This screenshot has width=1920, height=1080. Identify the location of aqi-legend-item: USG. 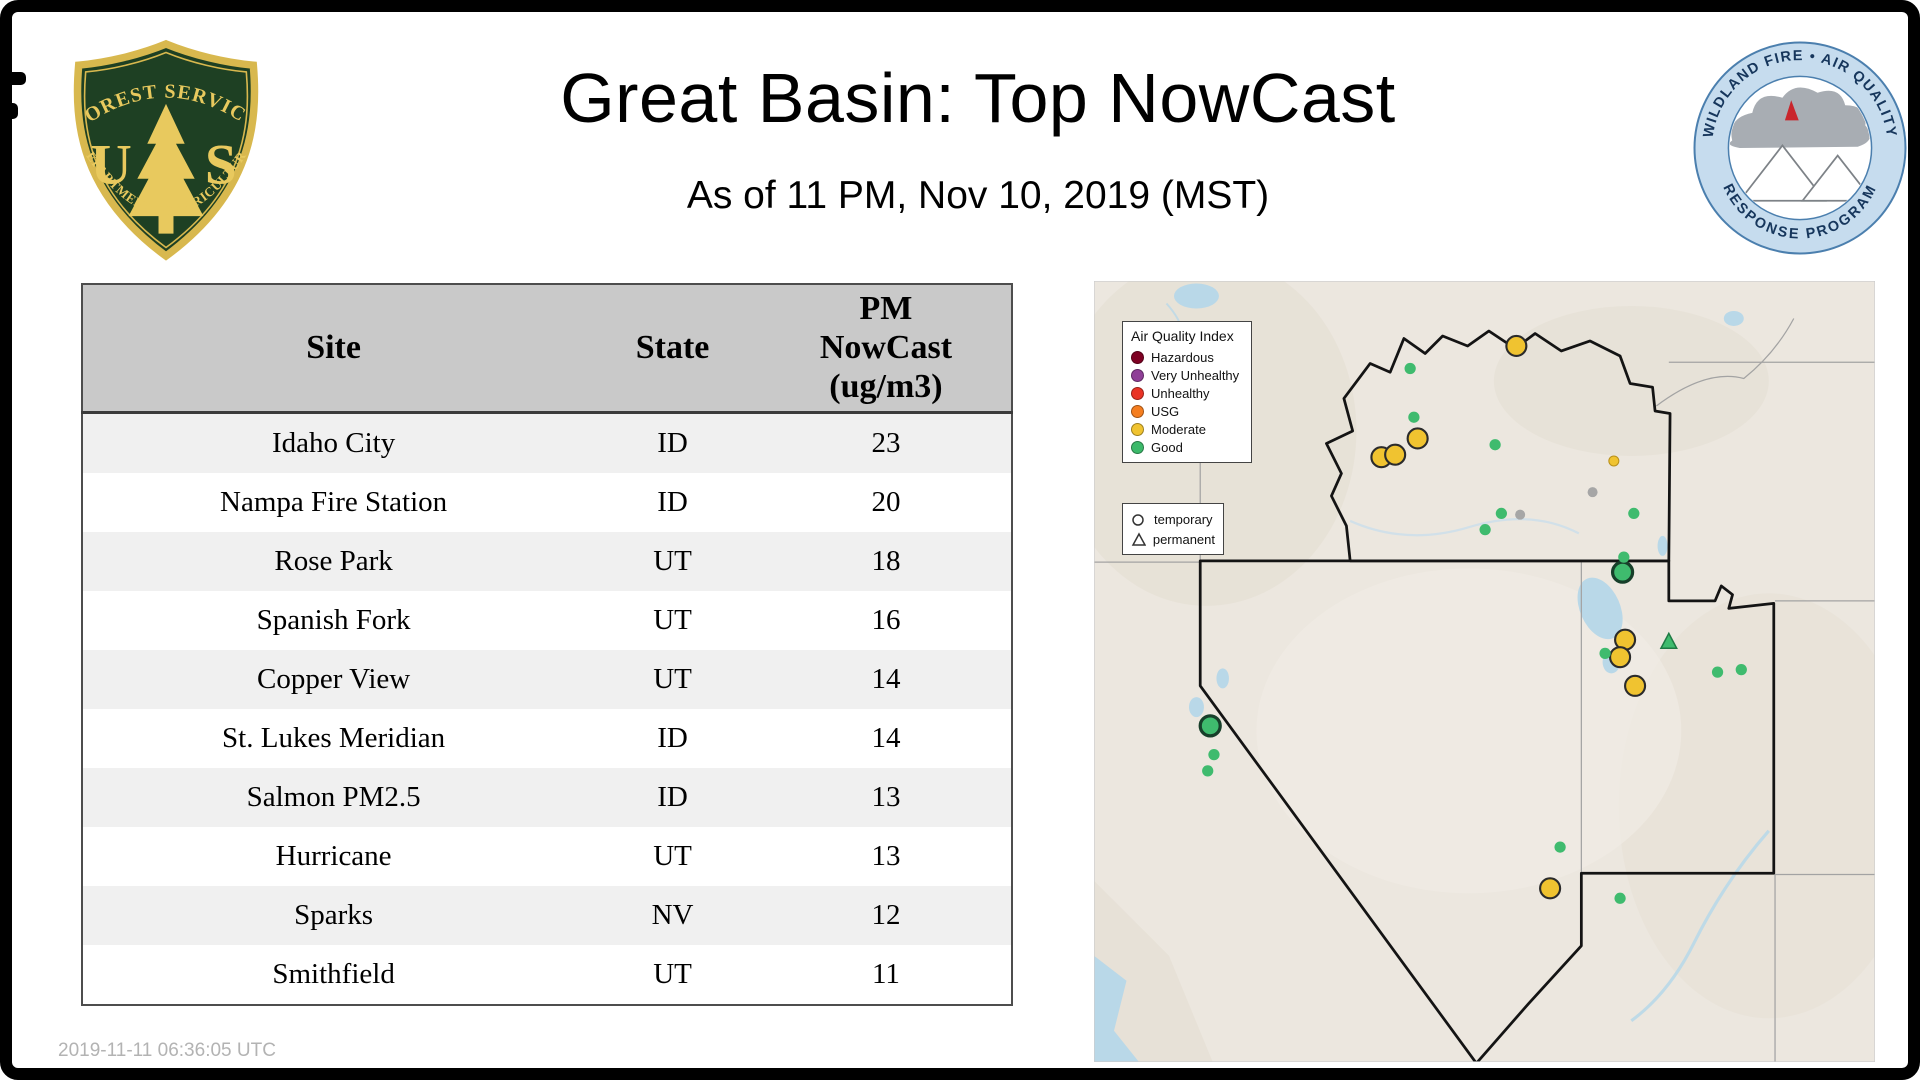
(1187, 411).